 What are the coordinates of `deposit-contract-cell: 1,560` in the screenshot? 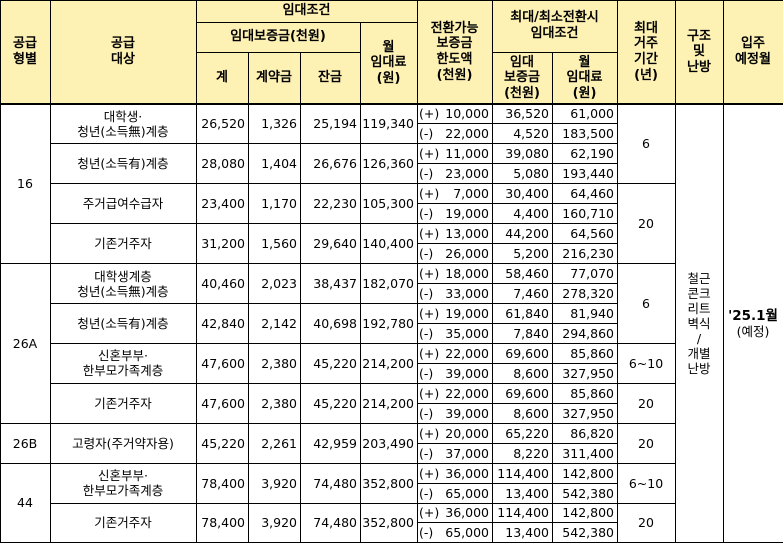 It's located at (279, 244).